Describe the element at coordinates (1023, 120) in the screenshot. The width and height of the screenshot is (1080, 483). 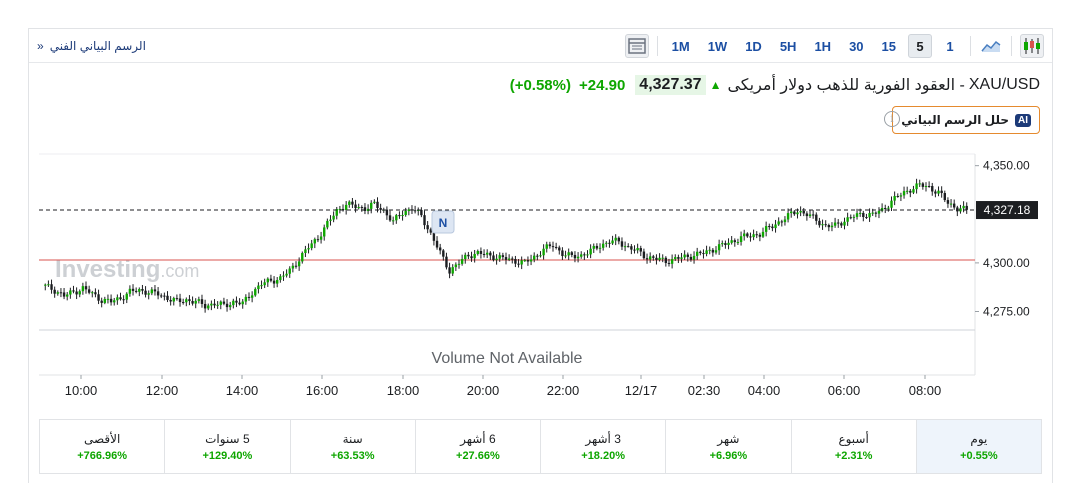
I see `ai-badge-icon: AI` at that location.